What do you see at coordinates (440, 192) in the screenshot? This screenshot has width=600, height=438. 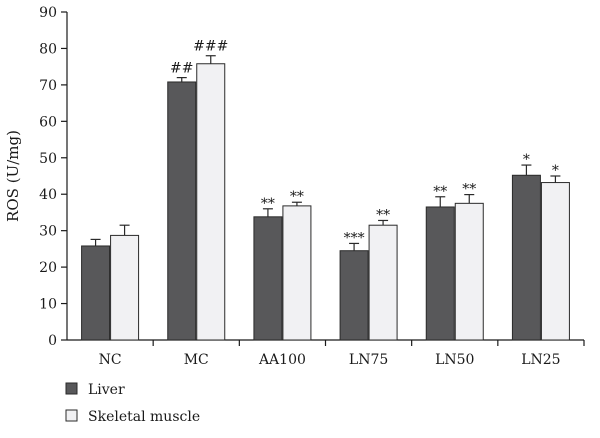 I see `significance-liver-LN50: **` at bounding box center [440, 192].